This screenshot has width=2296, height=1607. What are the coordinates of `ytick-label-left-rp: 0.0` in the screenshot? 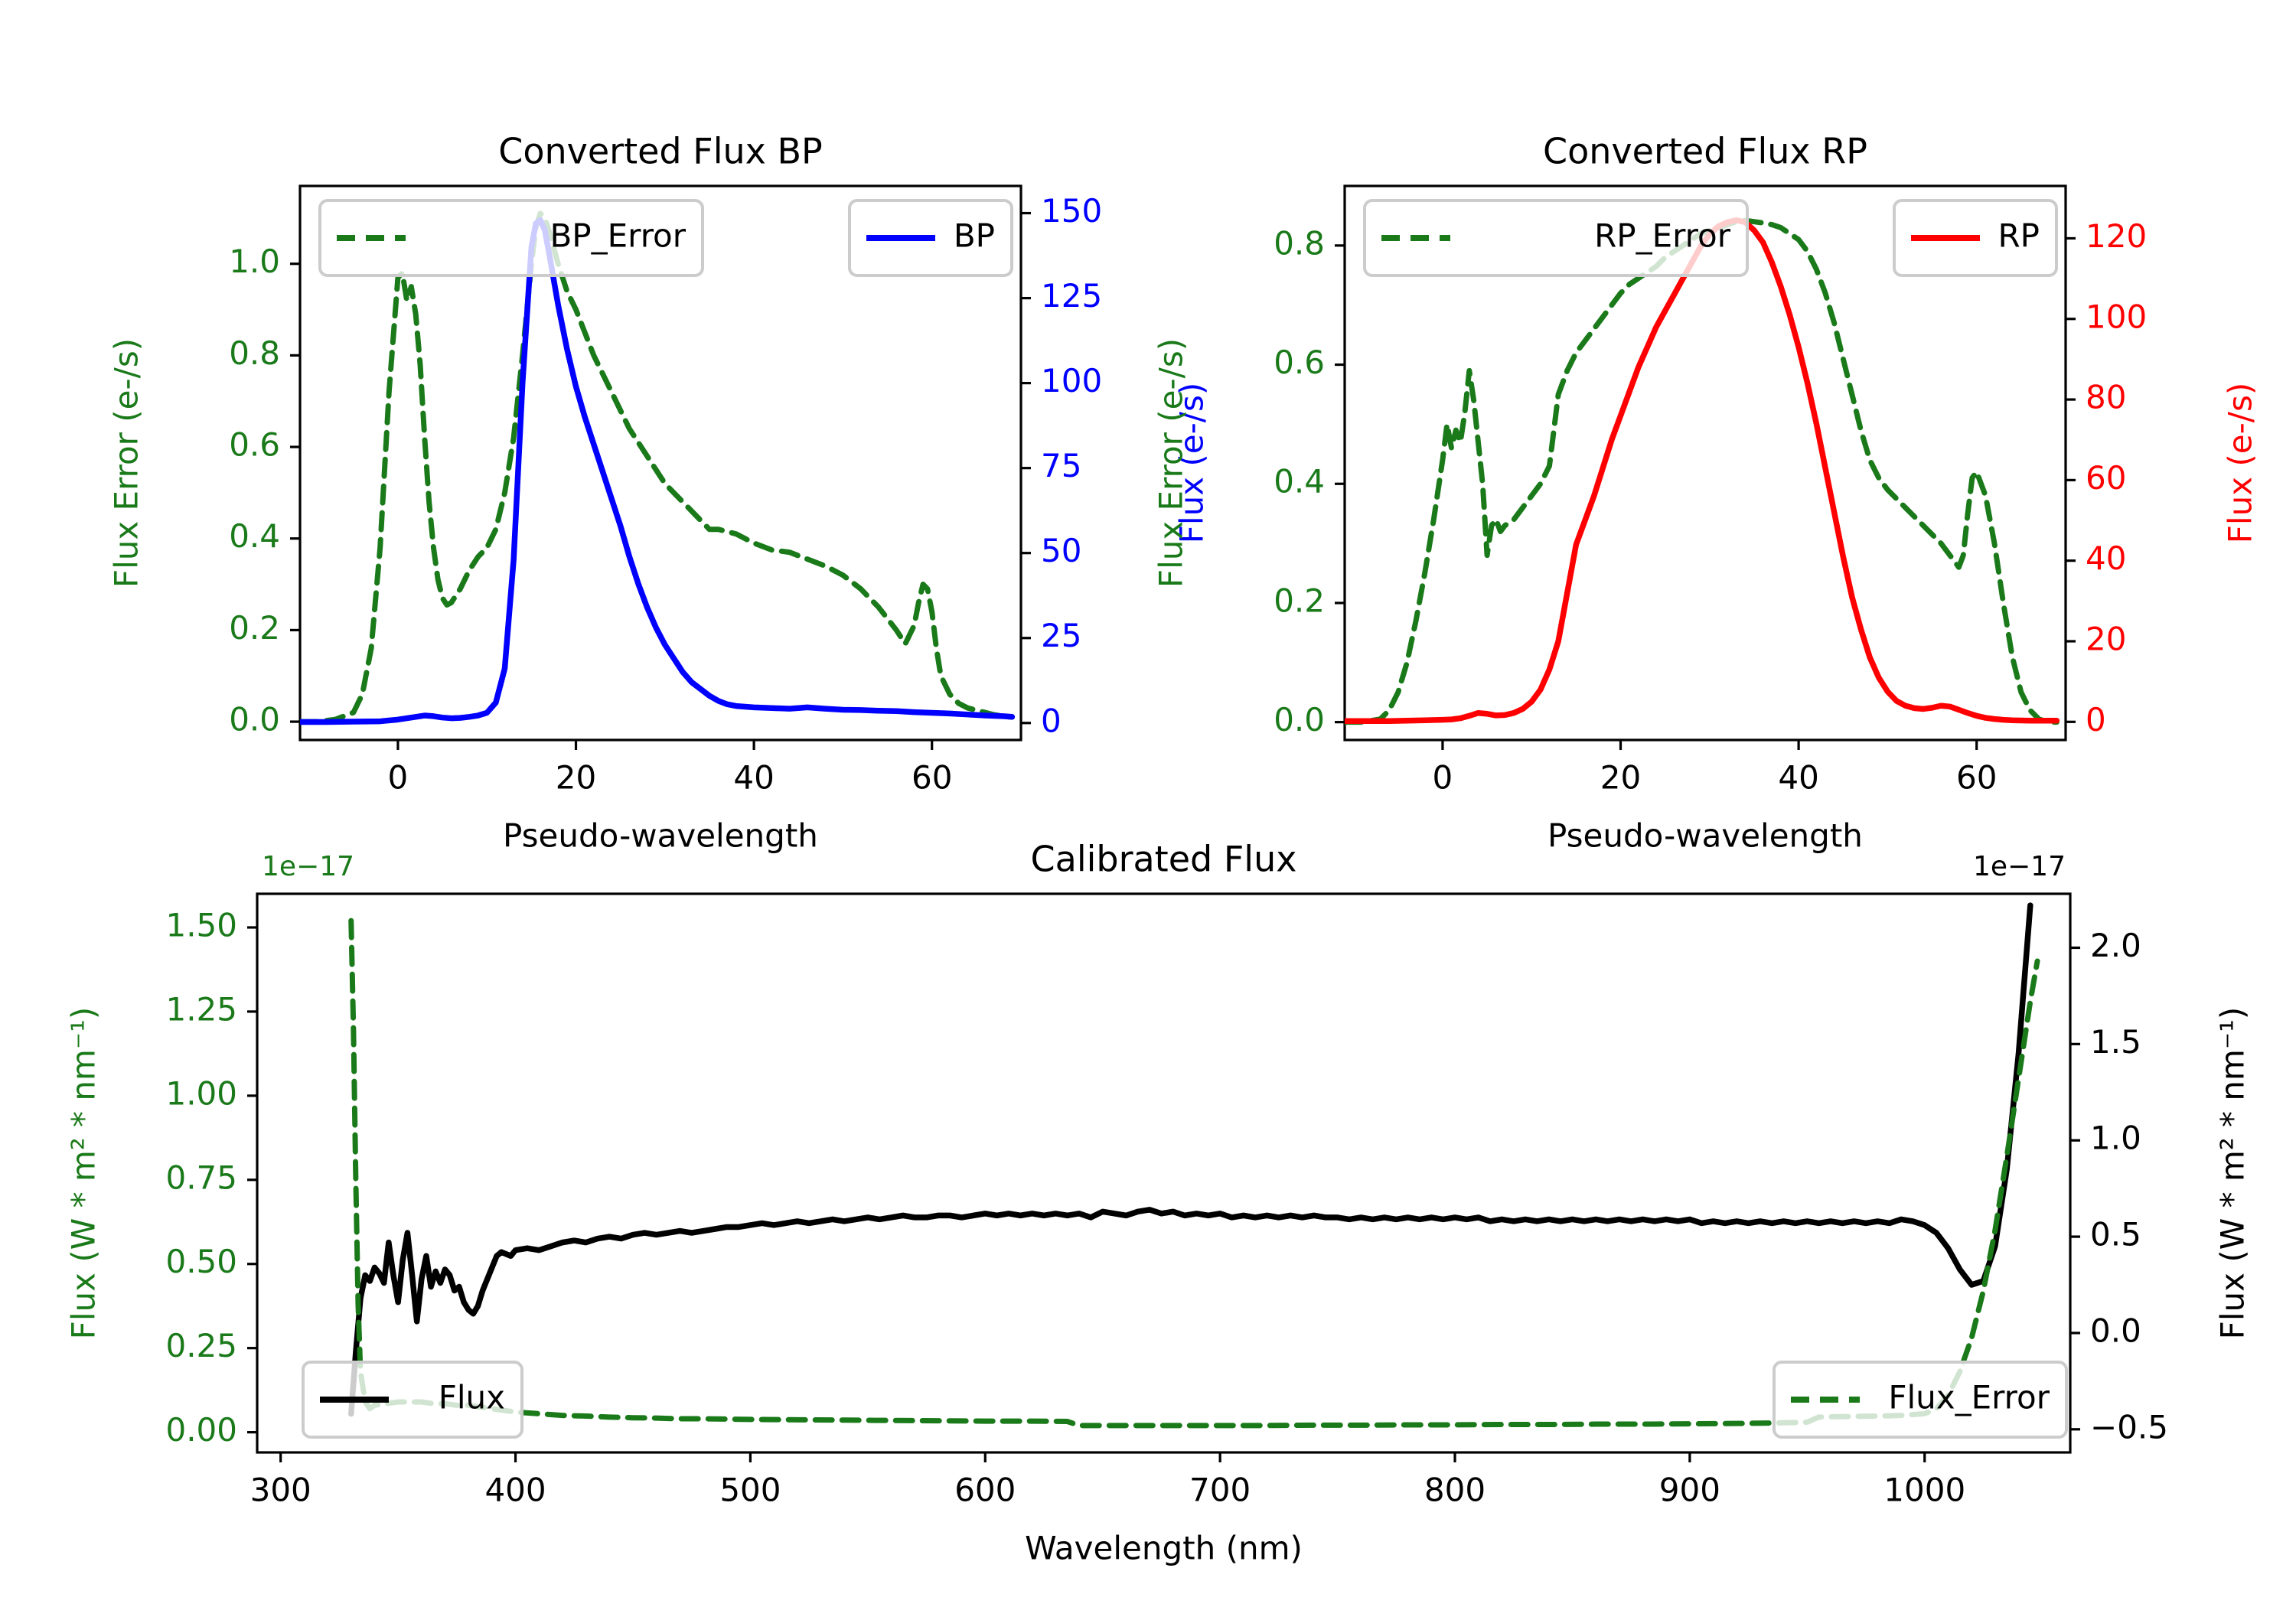 It's located at (1299, 719).